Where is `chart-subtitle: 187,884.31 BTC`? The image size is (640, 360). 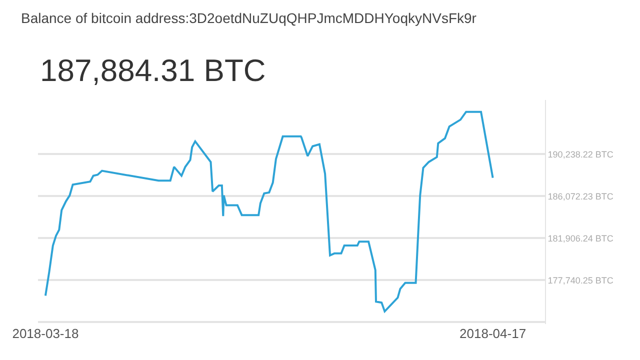 chart-subtitle: 187,884.31 BTC is located at coordinates (153, 70).